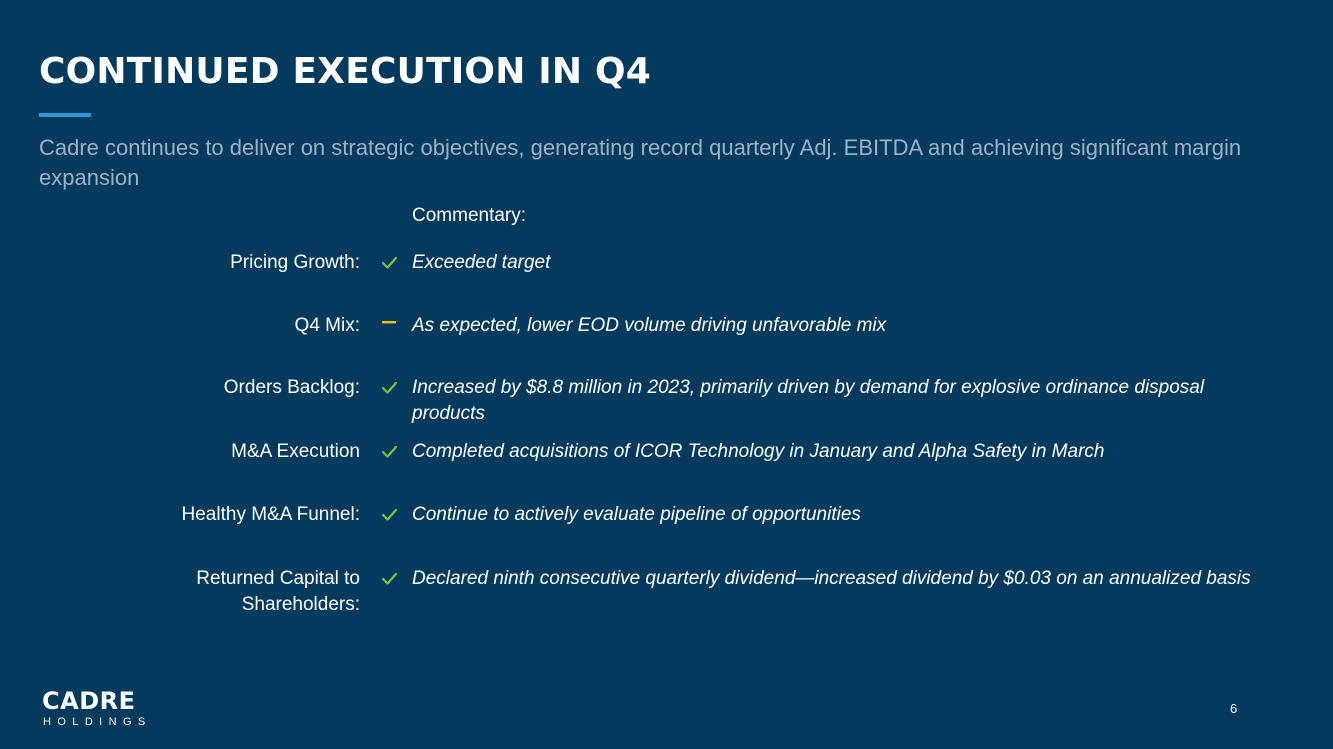 The width and height of the screenshot is (1333, 749). What do you see at coordinates (89, 701) in the screenshot?
I see `logo-wordmark: CADRE` at bounding box center [89, 701].